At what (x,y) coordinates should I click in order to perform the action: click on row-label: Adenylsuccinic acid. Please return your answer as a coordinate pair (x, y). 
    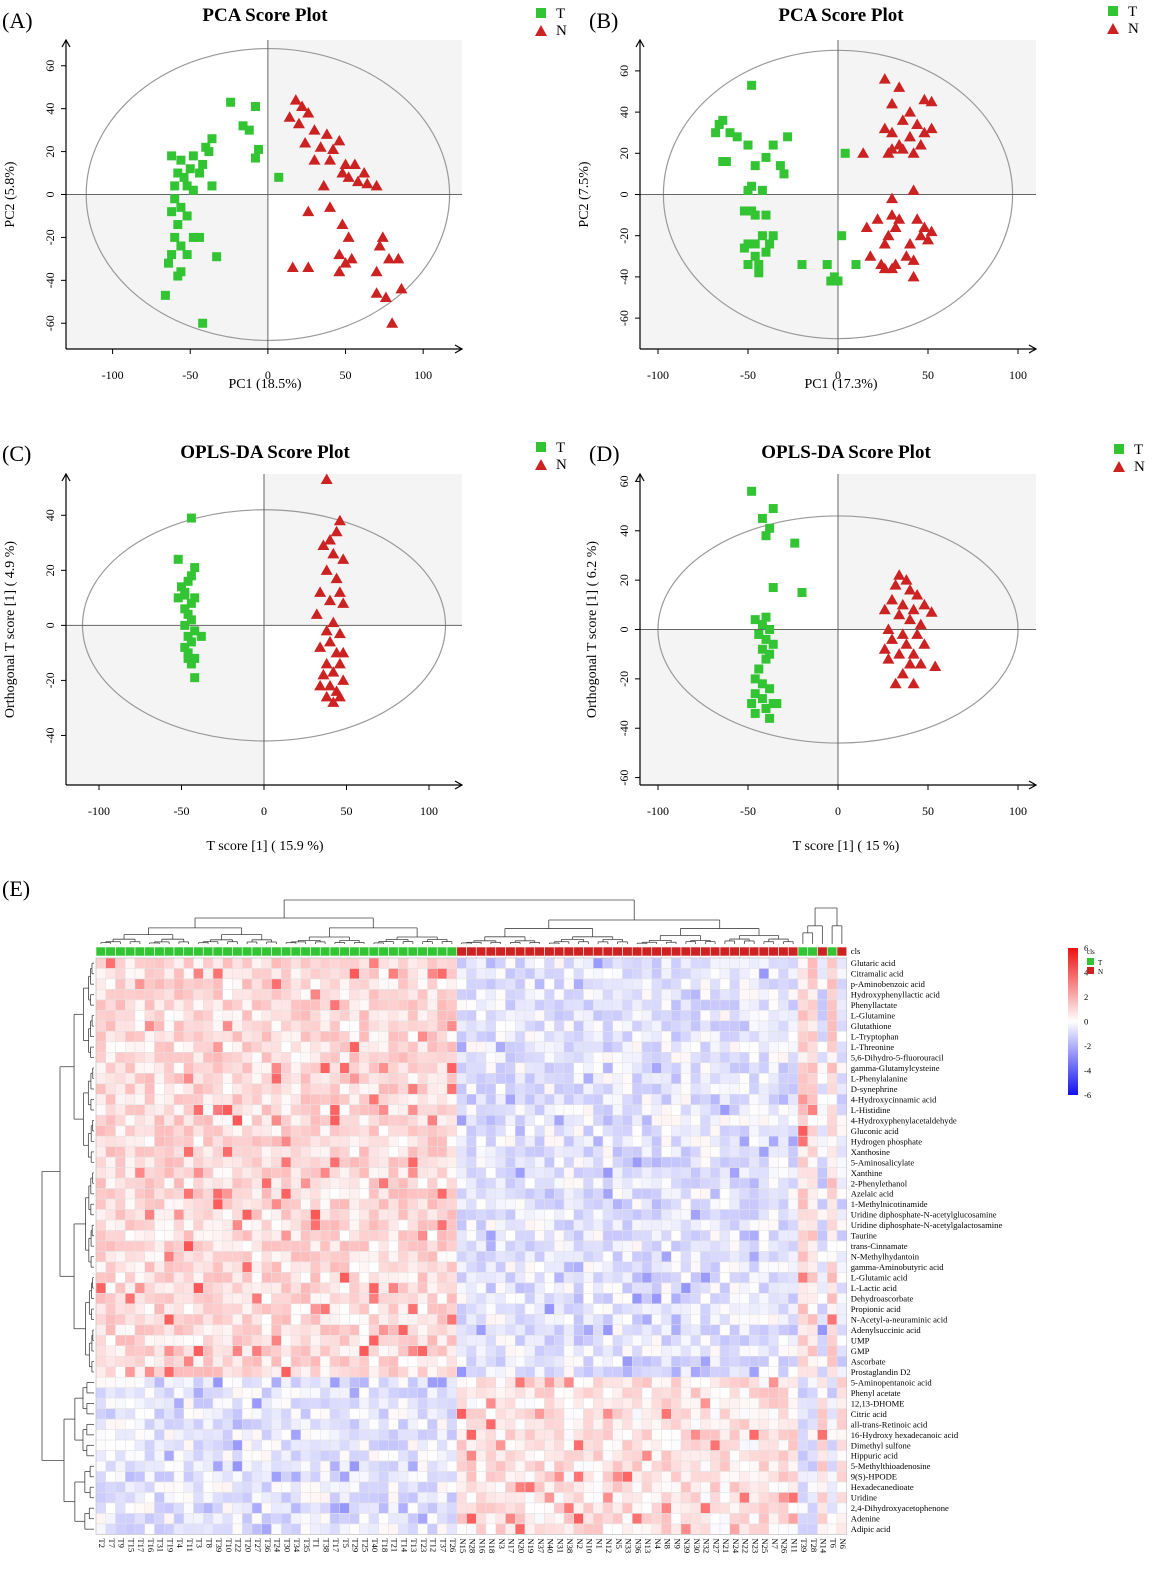
    Looking at the image, I should click on (886, 1330).